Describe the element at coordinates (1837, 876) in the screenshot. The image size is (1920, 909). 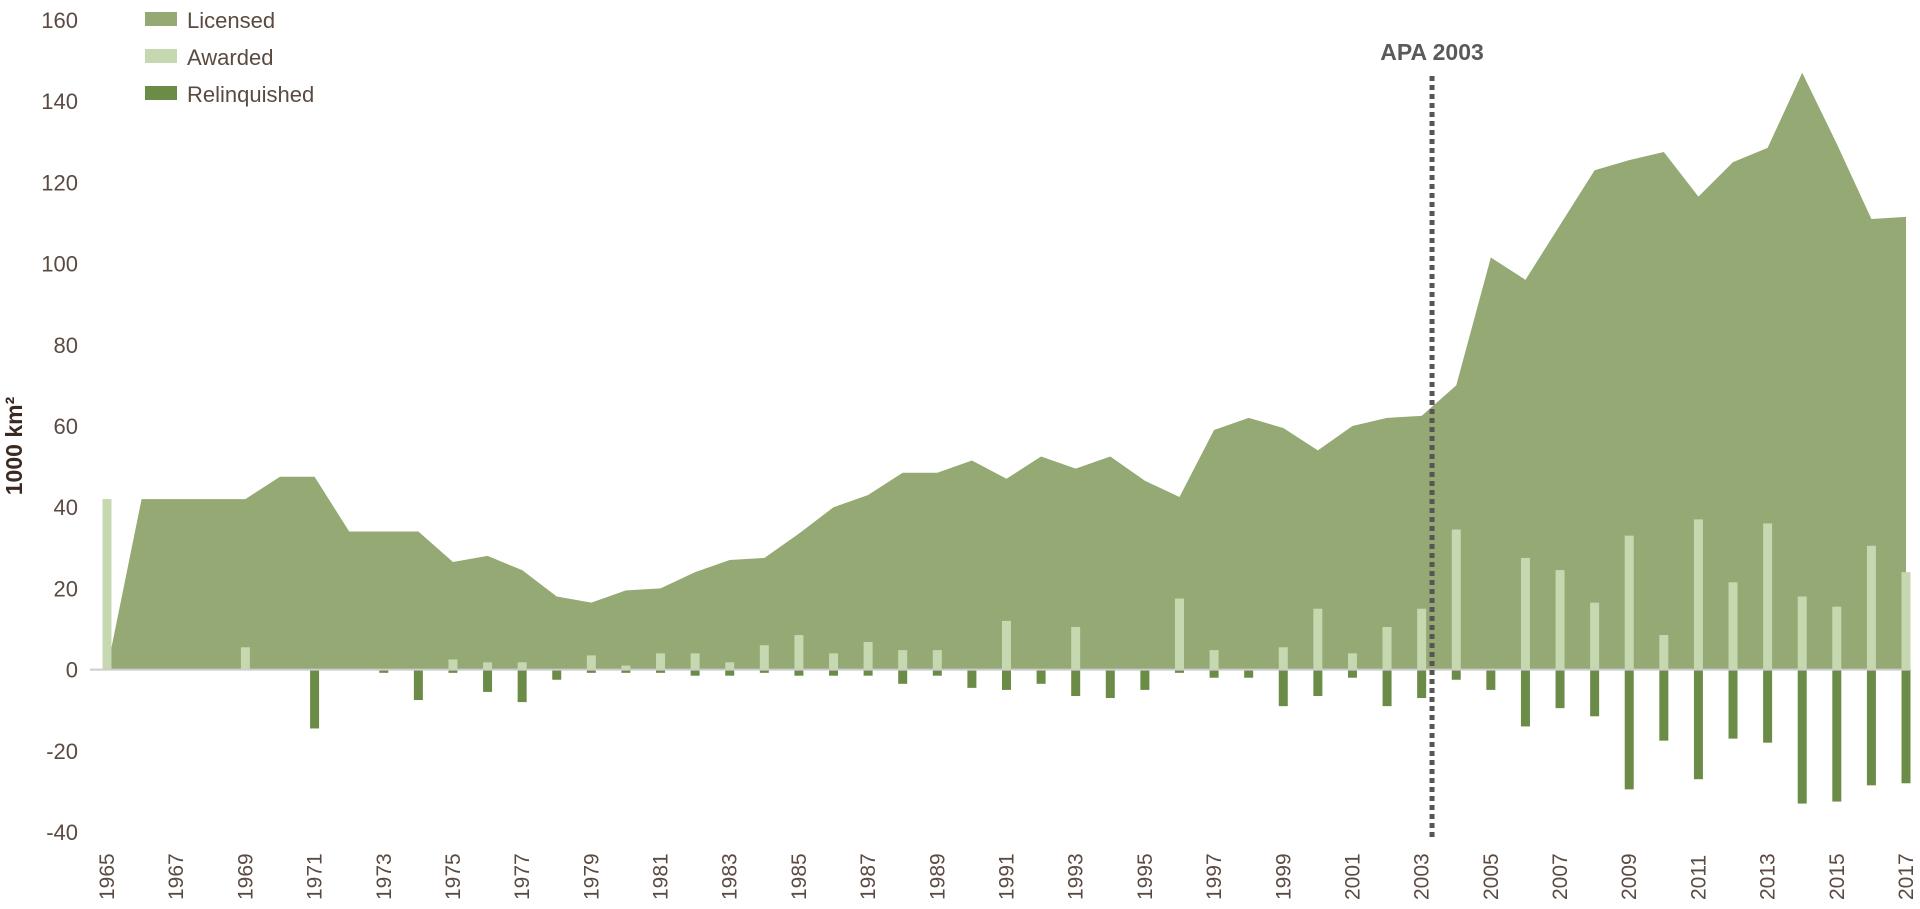
I see `x-tick-label-2015: 2015` at that location.